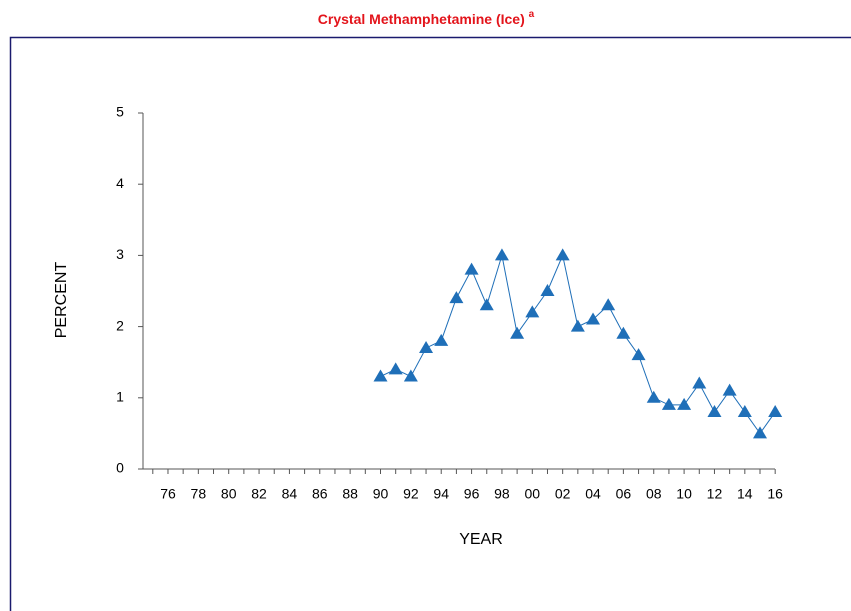 The width and height of the screenshot is (851, 611). What do you see at coordinates (745, 494) in the screenshot?
I see `x-tick-label: 14` at bounding box center [745, 494].